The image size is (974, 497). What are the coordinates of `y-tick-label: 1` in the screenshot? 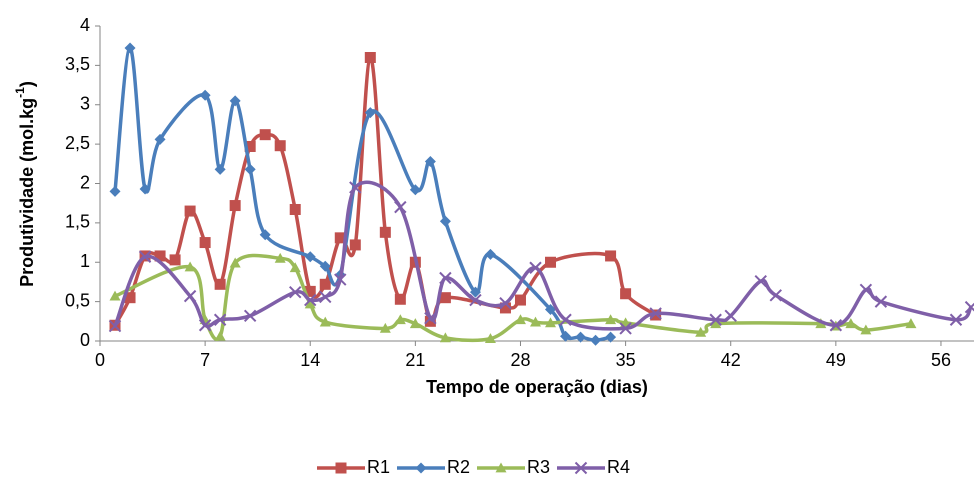 It's located at (85, 261).